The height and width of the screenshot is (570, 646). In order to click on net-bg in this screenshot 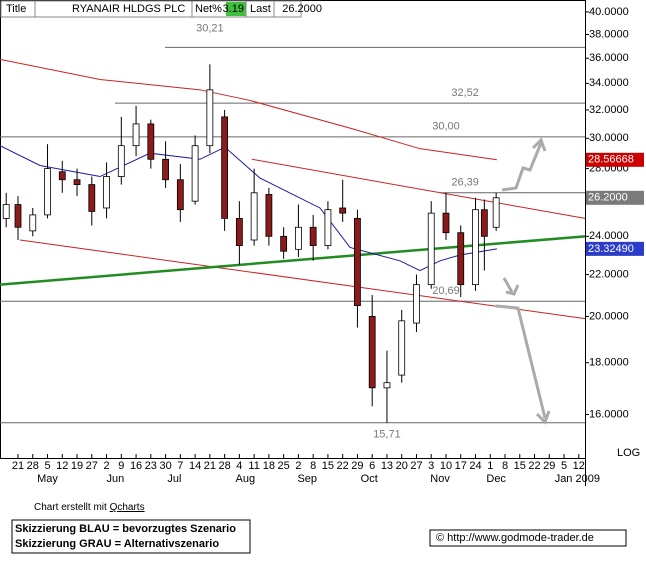, I will do `click(236, 9)`.